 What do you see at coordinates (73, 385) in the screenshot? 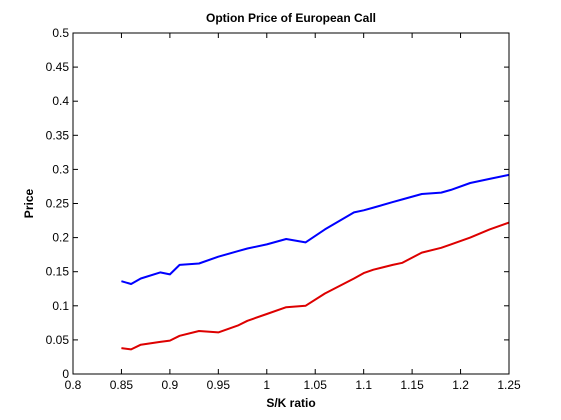
I see `x-tick-label: 0.8` at bounding box center [73, 385].